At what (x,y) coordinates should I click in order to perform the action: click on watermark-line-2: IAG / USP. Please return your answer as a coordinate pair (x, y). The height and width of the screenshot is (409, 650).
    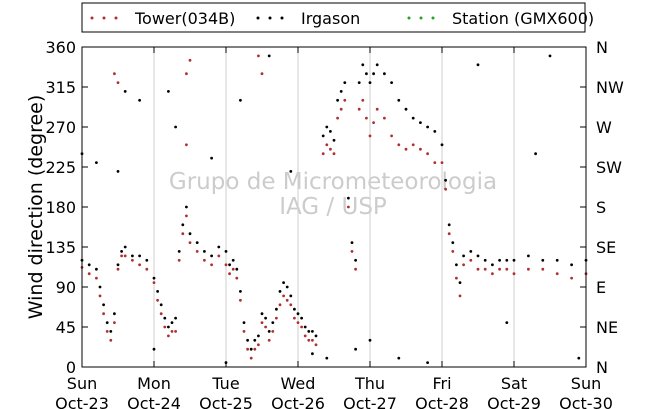
    Looking at the image, I should click on (333, 207).